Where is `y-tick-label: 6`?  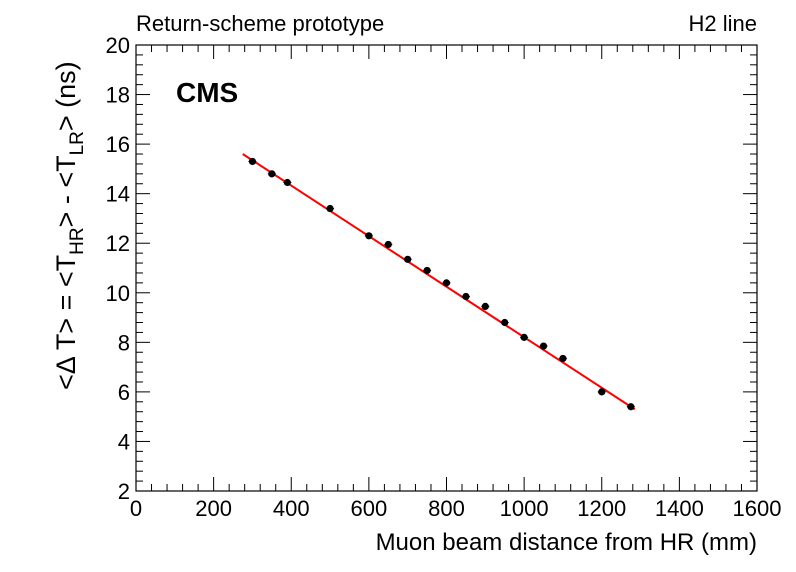 y-tick-label: 6 is located at coordinates (124, 392).